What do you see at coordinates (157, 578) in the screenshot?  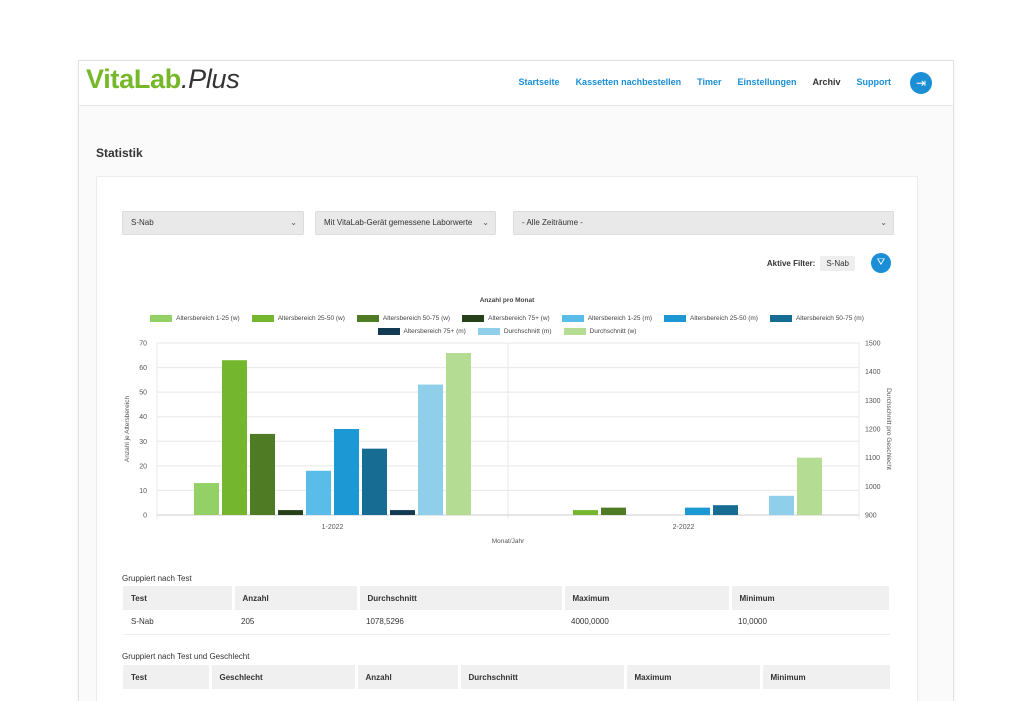 I see `table1-label: Gruppiert nach Test` at bounding box center [157, 578].